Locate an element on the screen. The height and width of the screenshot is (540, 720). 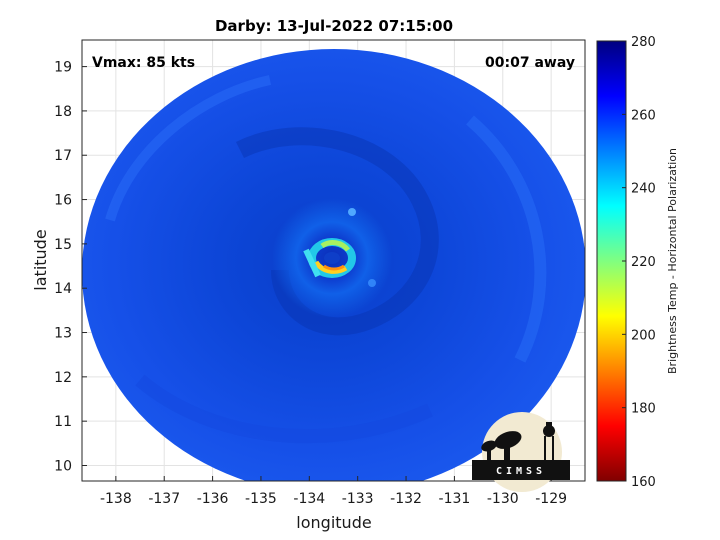
x-ticks: -138 -137 -136 -135 -134 -133 -132 -131 -130 -129 is located at coordinates (333, 491).